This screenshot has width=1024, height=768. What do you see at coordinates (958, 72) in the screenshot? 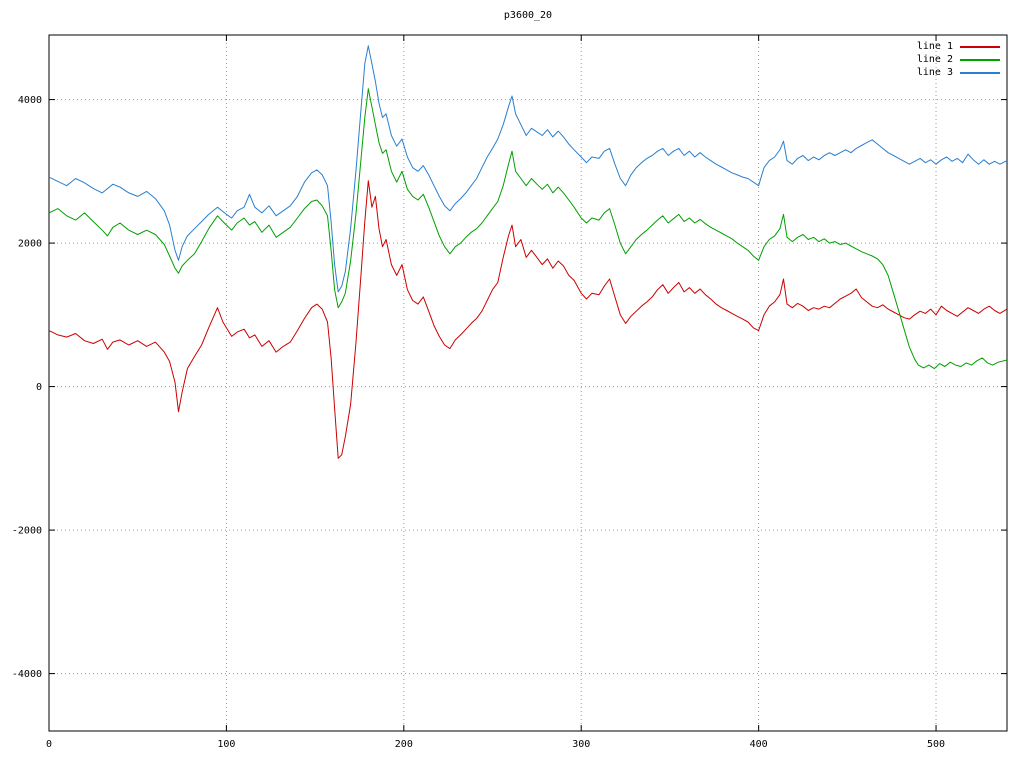
I see `legend-item: line 3` at bounding box center [958, 72].